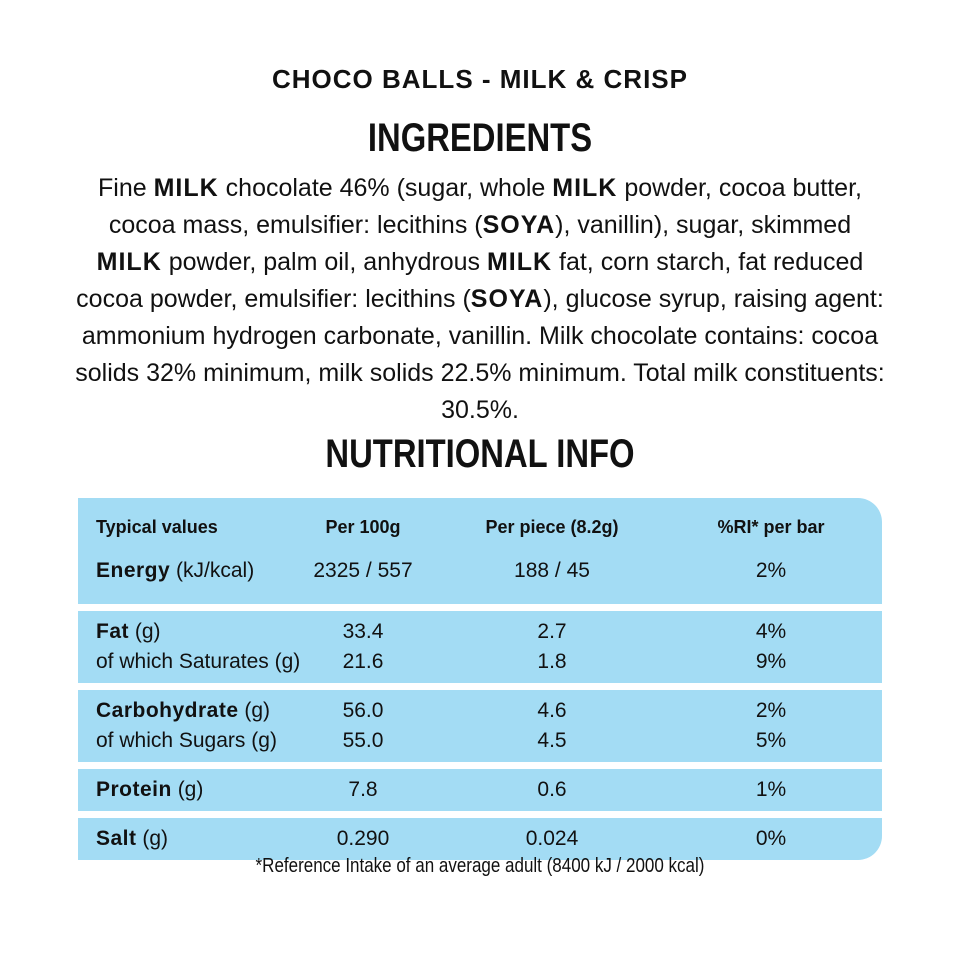  I want to click on nutrient-value: 33.4, so click(363, 631).